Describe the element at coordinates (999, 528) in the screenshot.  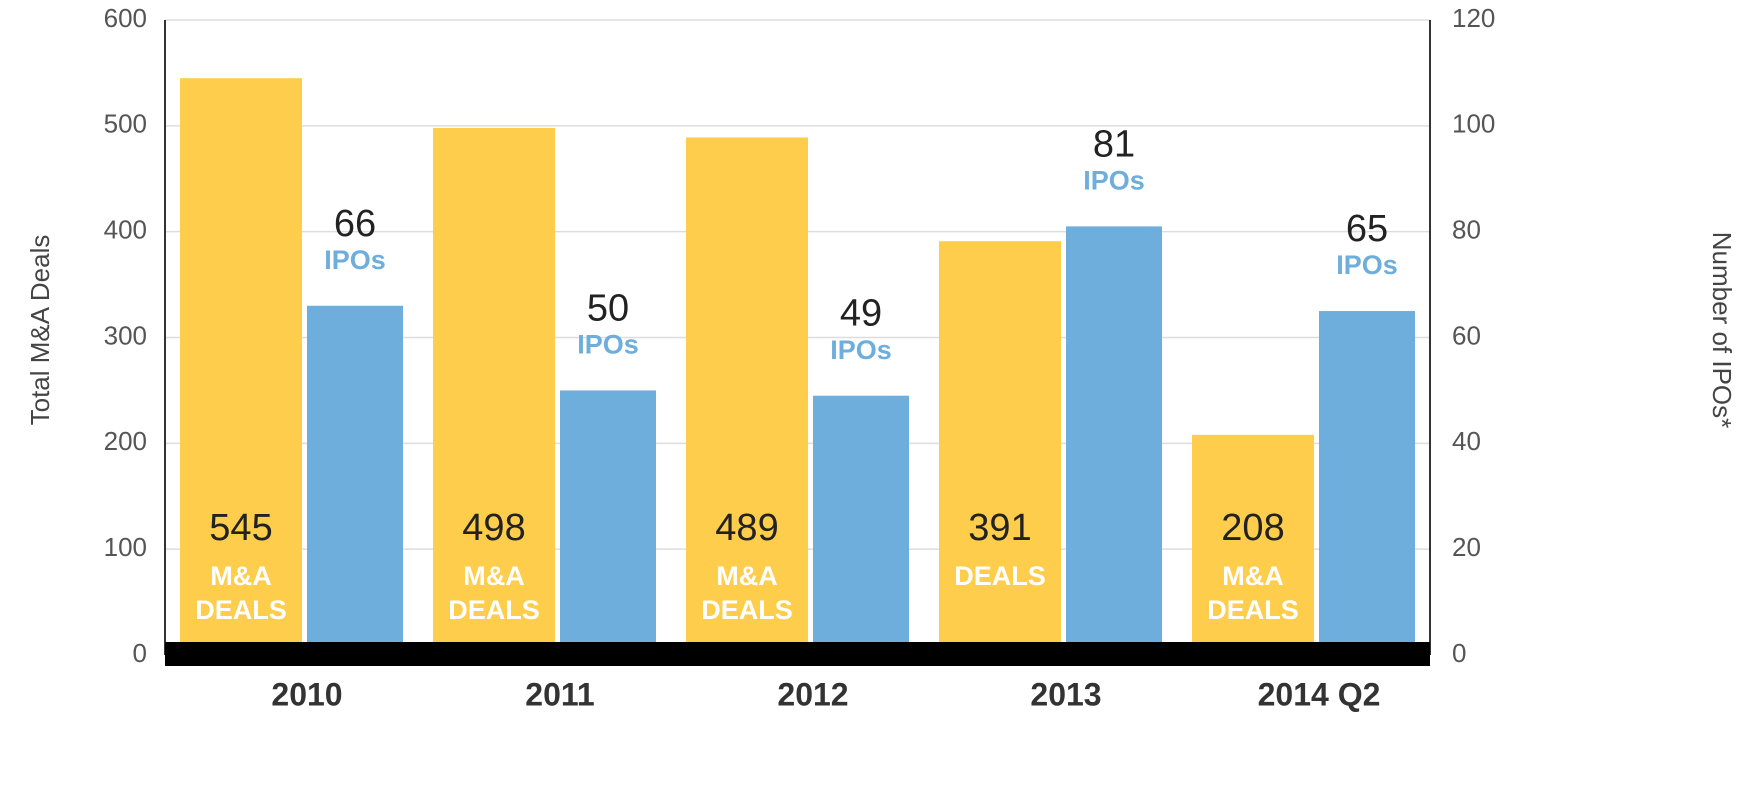
I see `data-label: 391` at that location.